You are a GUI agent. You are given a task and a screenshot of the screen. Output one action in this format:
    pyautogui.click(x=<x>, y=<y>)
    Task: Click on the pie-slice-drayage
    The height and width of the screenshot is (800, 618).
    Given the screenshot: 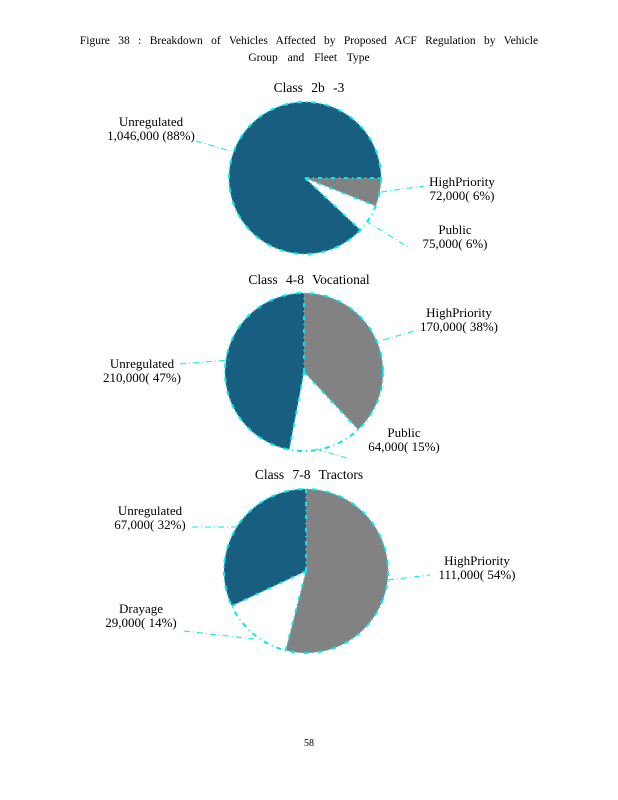 What is the action you would take?
    pyautogui.click(x=268, y=611)
    